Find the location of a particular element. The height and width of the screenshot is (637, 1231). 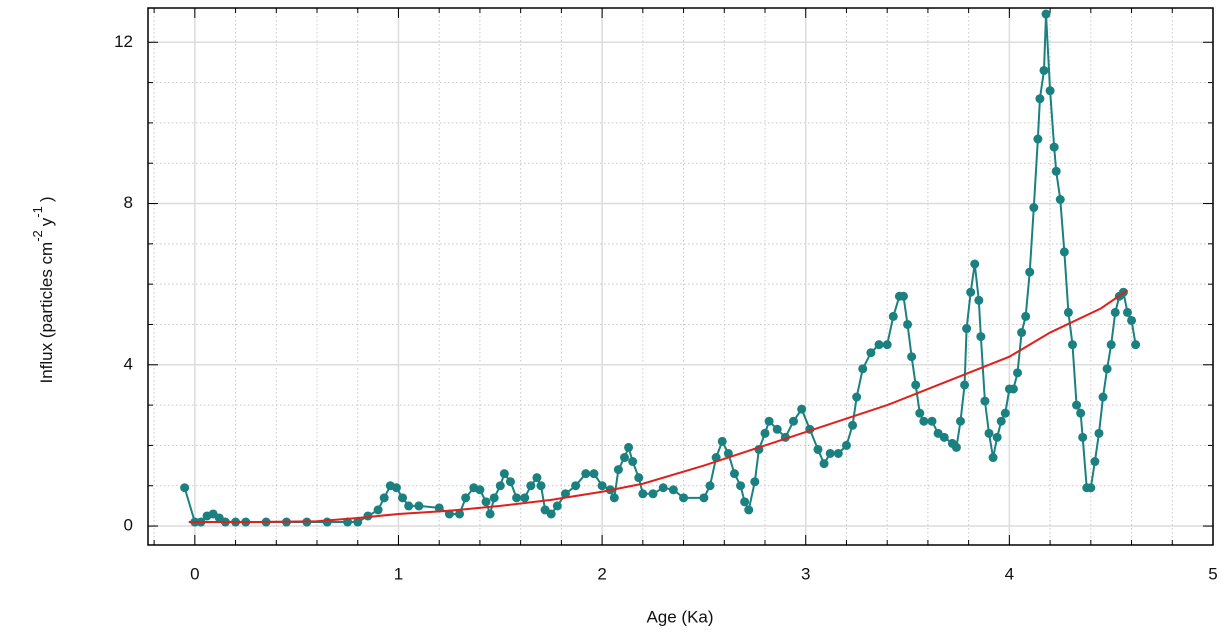

y-tick-label: 8 is located at coordinates (128, 202).